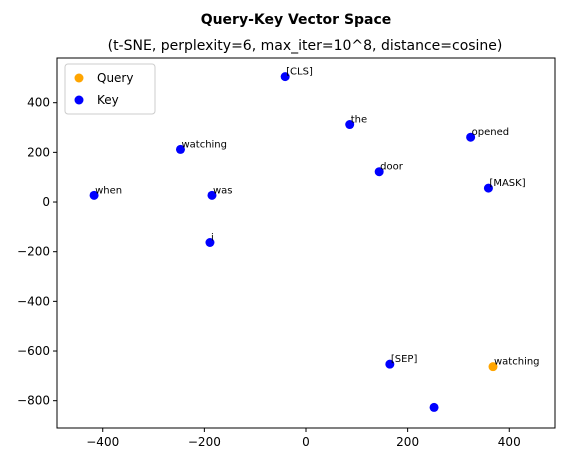 The image size is (563, 465). Describe the element at coordinates (359, 120) in the screenshot. I see `point-label: the` at that location.